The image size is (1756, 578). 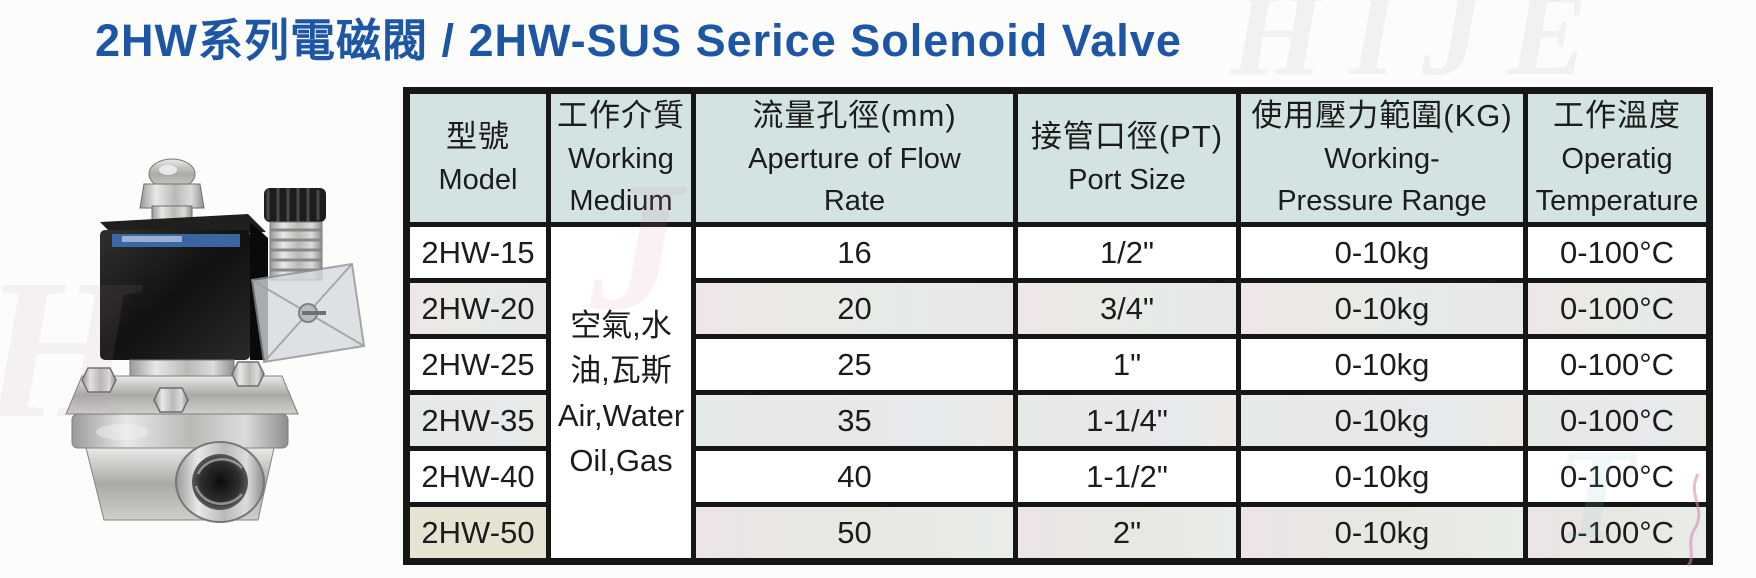 I want to click on table-row: 2HW-35 35 1-1/4" 0-10kg 0-100°C, so click(x=1058, y=420).